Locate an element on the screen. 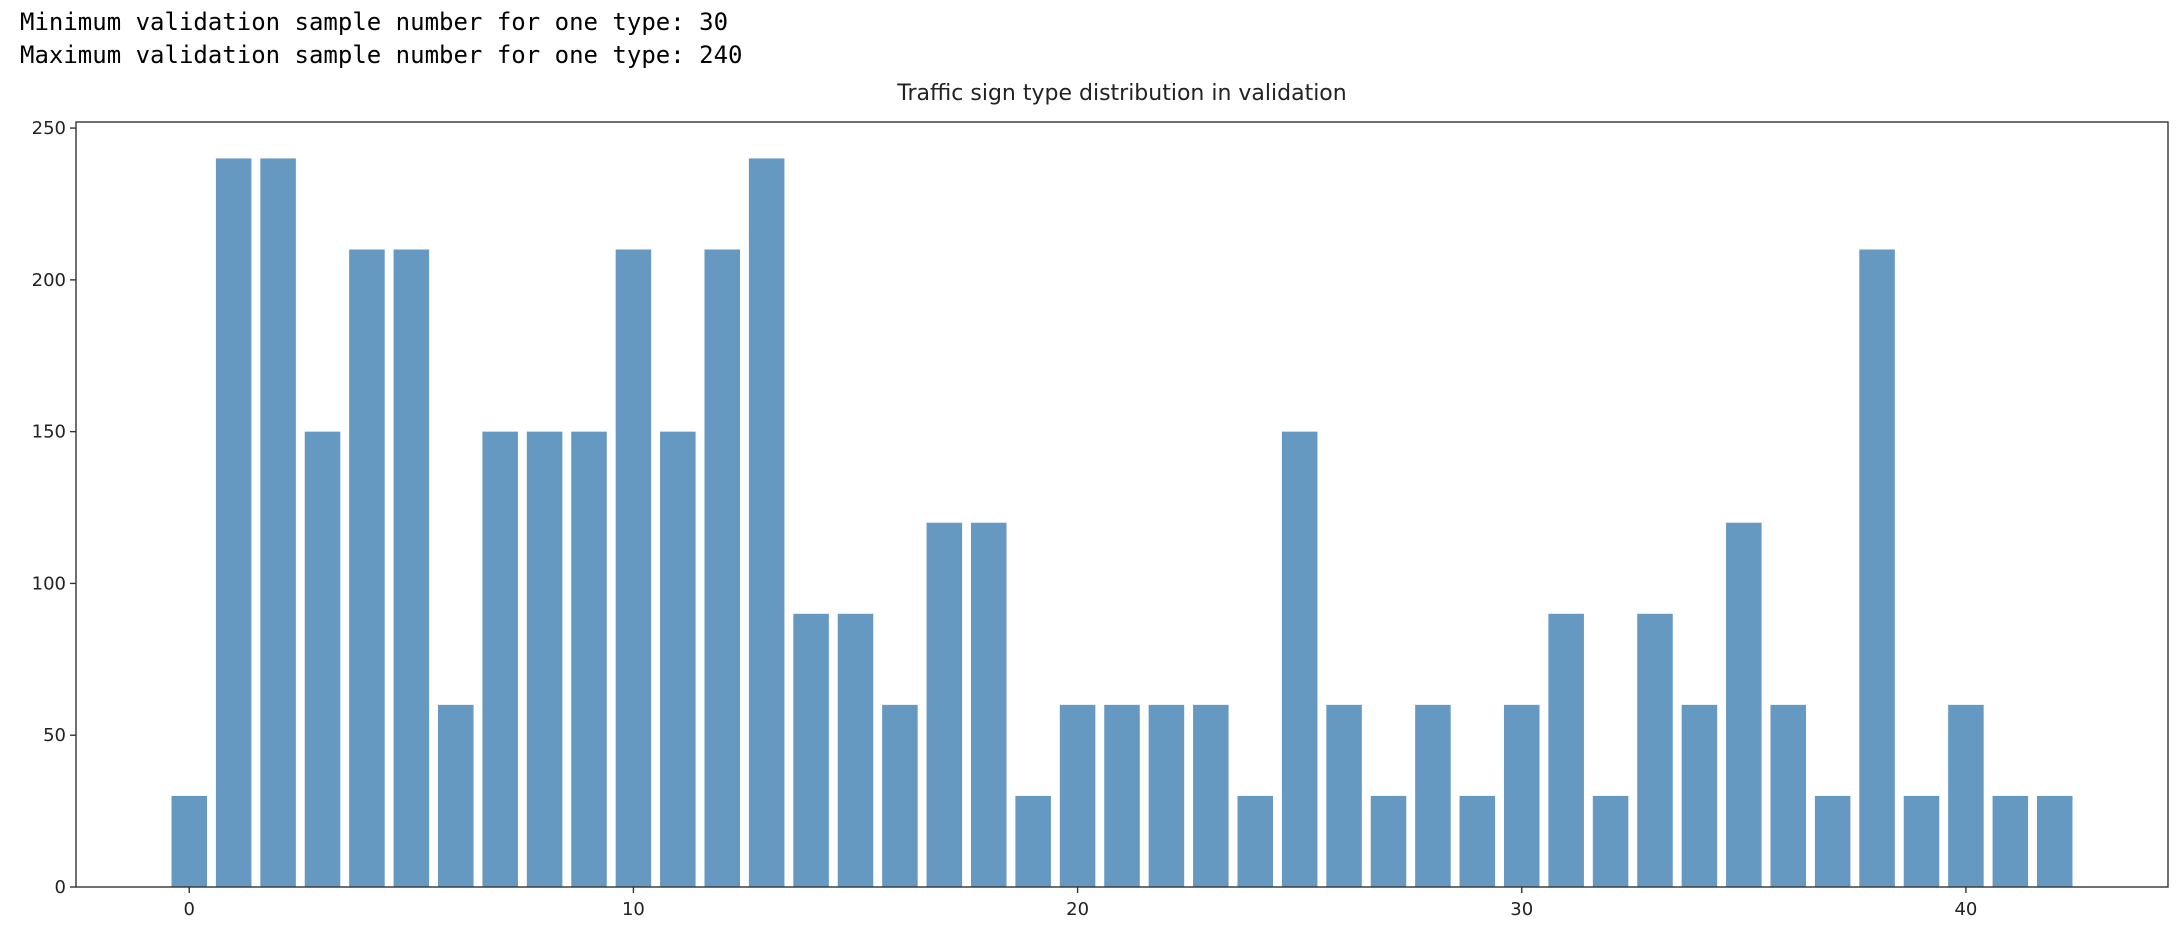 The height and width of the screenshot is (938, 2184). y-tick-label: 200 is located at coordinates (49, 280).